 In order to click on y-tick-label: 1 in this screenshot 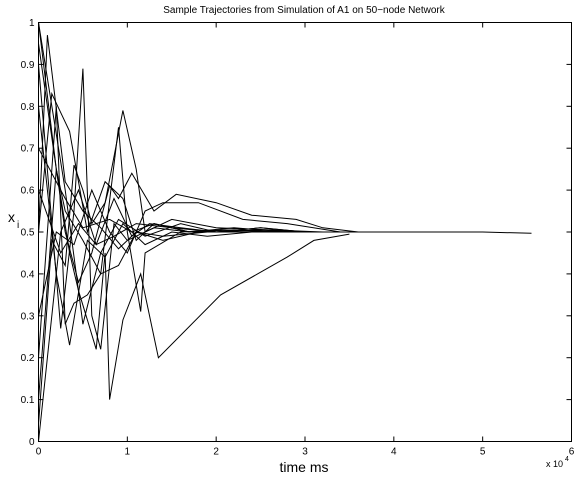, I will do `click(32, 23)`.